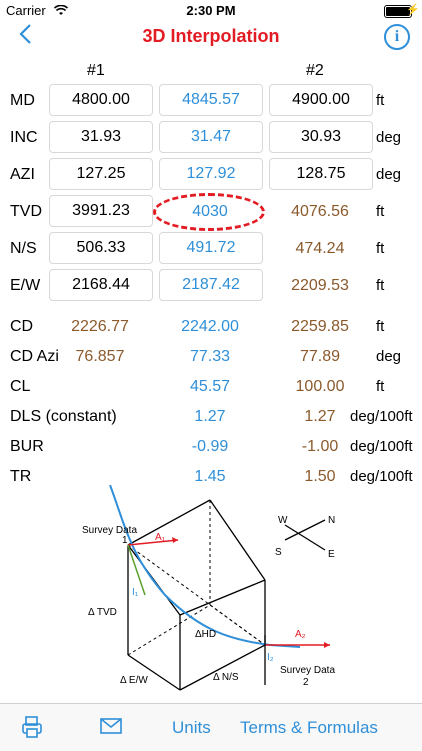  I want to click on survey-data-2-label: Survey Data, so click(307, 670).